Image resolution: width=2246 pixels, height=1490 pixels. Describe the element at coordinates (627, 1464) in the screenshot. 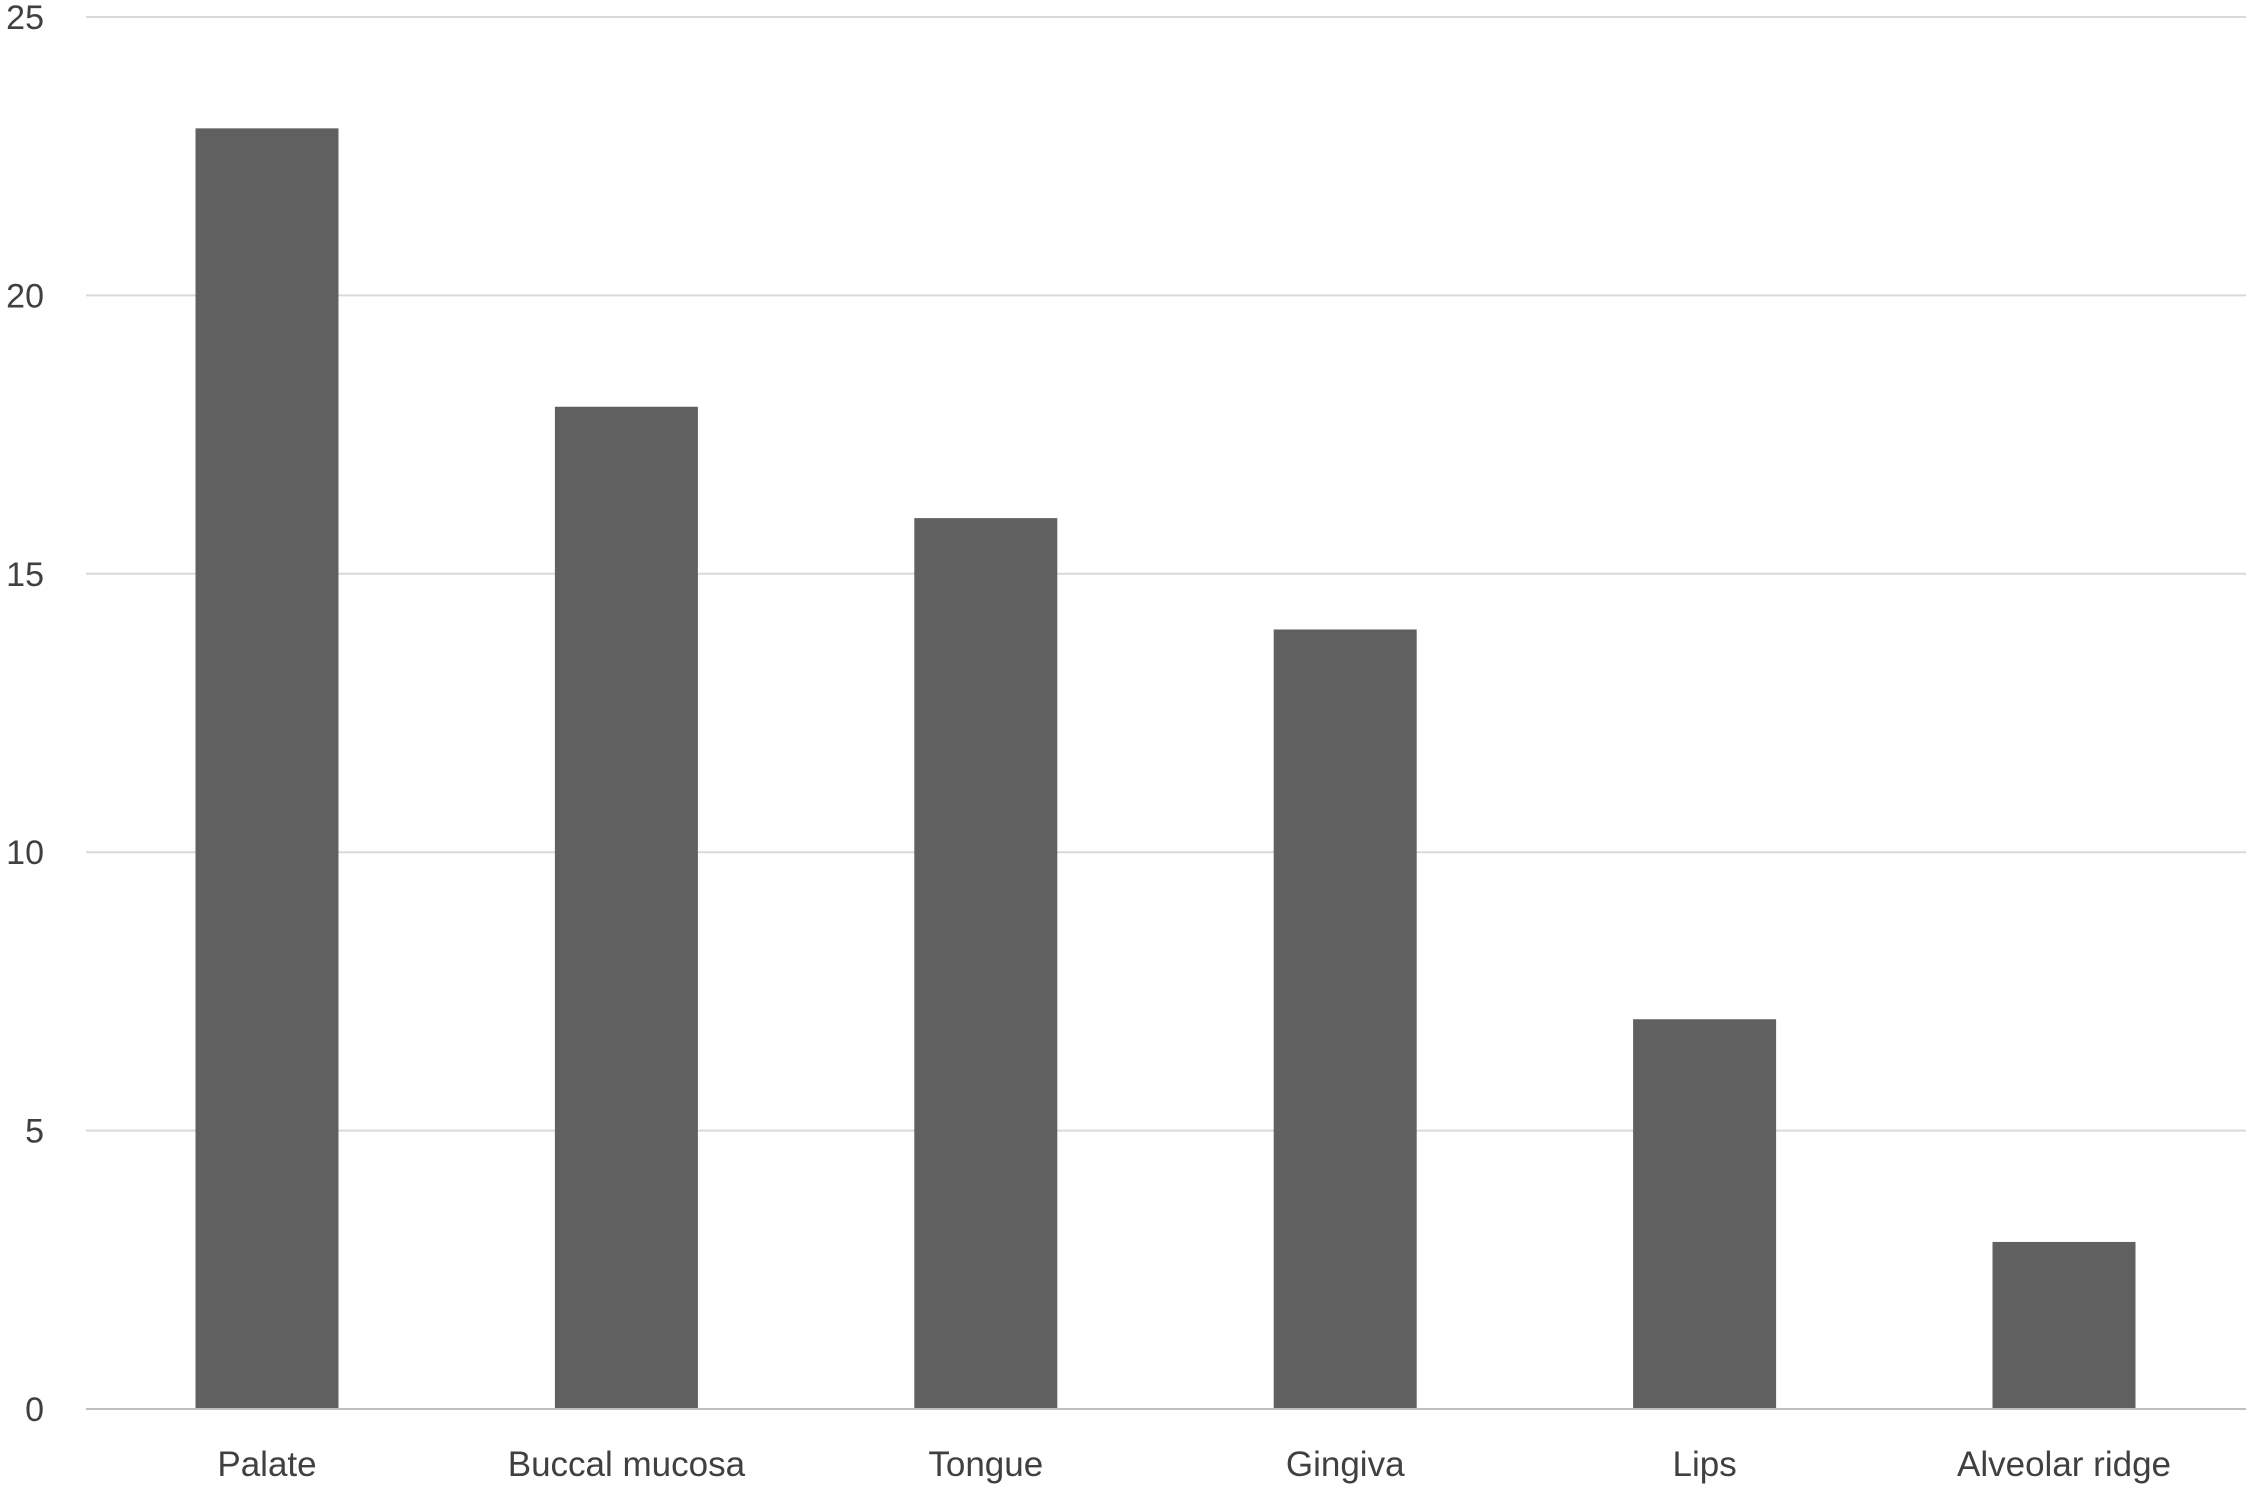

I see `x-category-label: Buccal mucosa` at that location.